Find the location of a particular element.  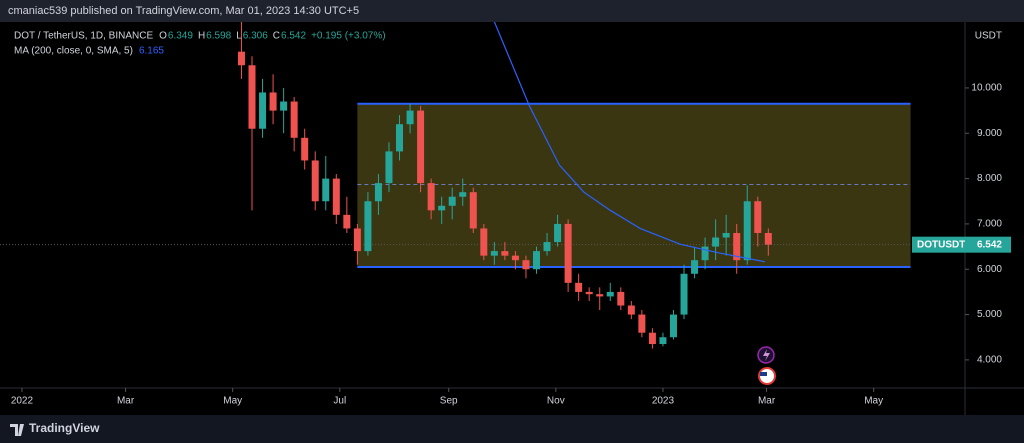

symbol: DOT / TetherUS, 1D, BINANCE is located at coordinates (83, 36).